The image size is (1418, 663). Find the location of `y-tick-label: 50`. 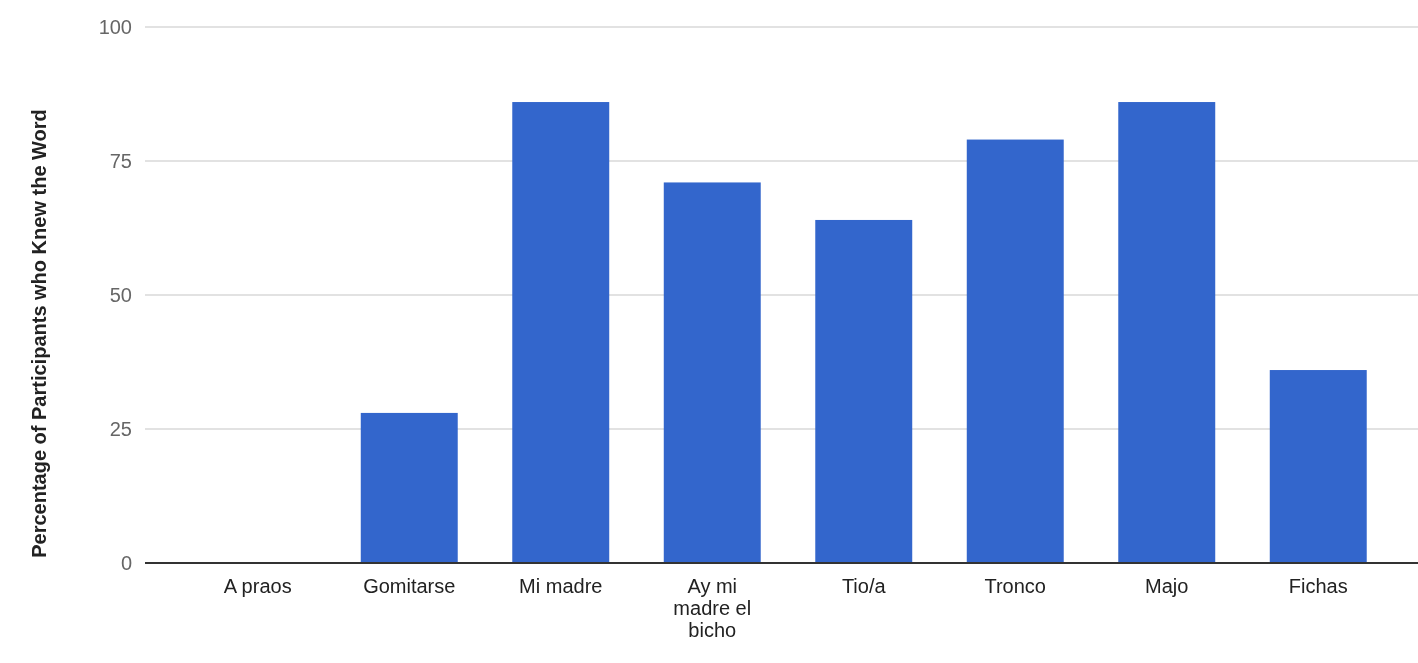

y-tick-label: 50 is located at coordinates (120, 295).